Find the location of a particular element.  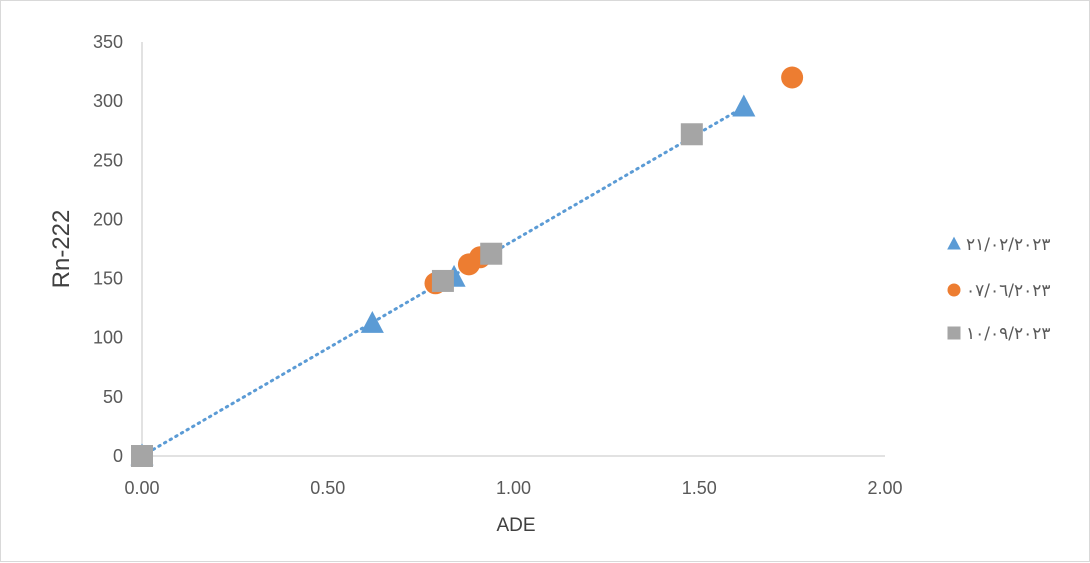

legend-marker-circle is located at coordinates (954, 290).